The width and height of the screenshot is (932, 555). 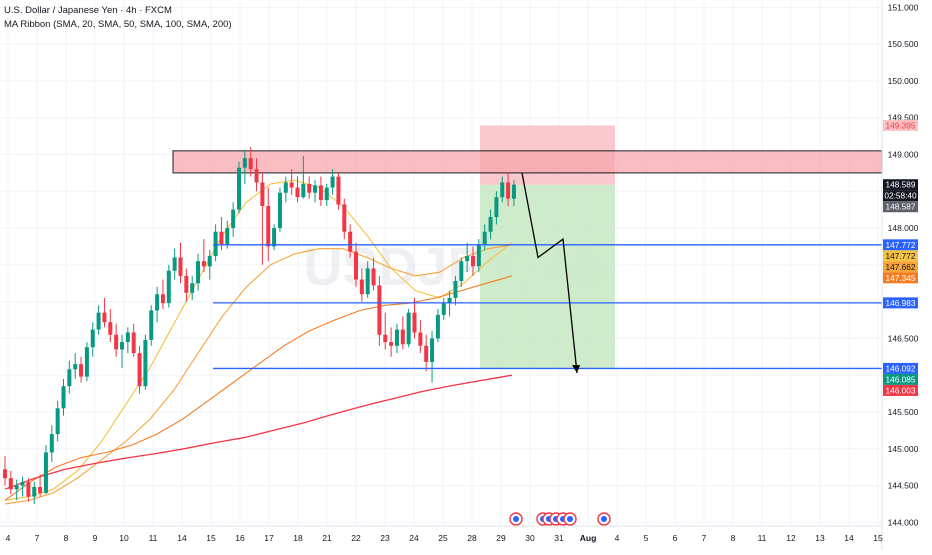 What do you see at coordinates (385, 538) in the screenshot?
I see `time-tick-label: 23` at bounding box center [385, 538].